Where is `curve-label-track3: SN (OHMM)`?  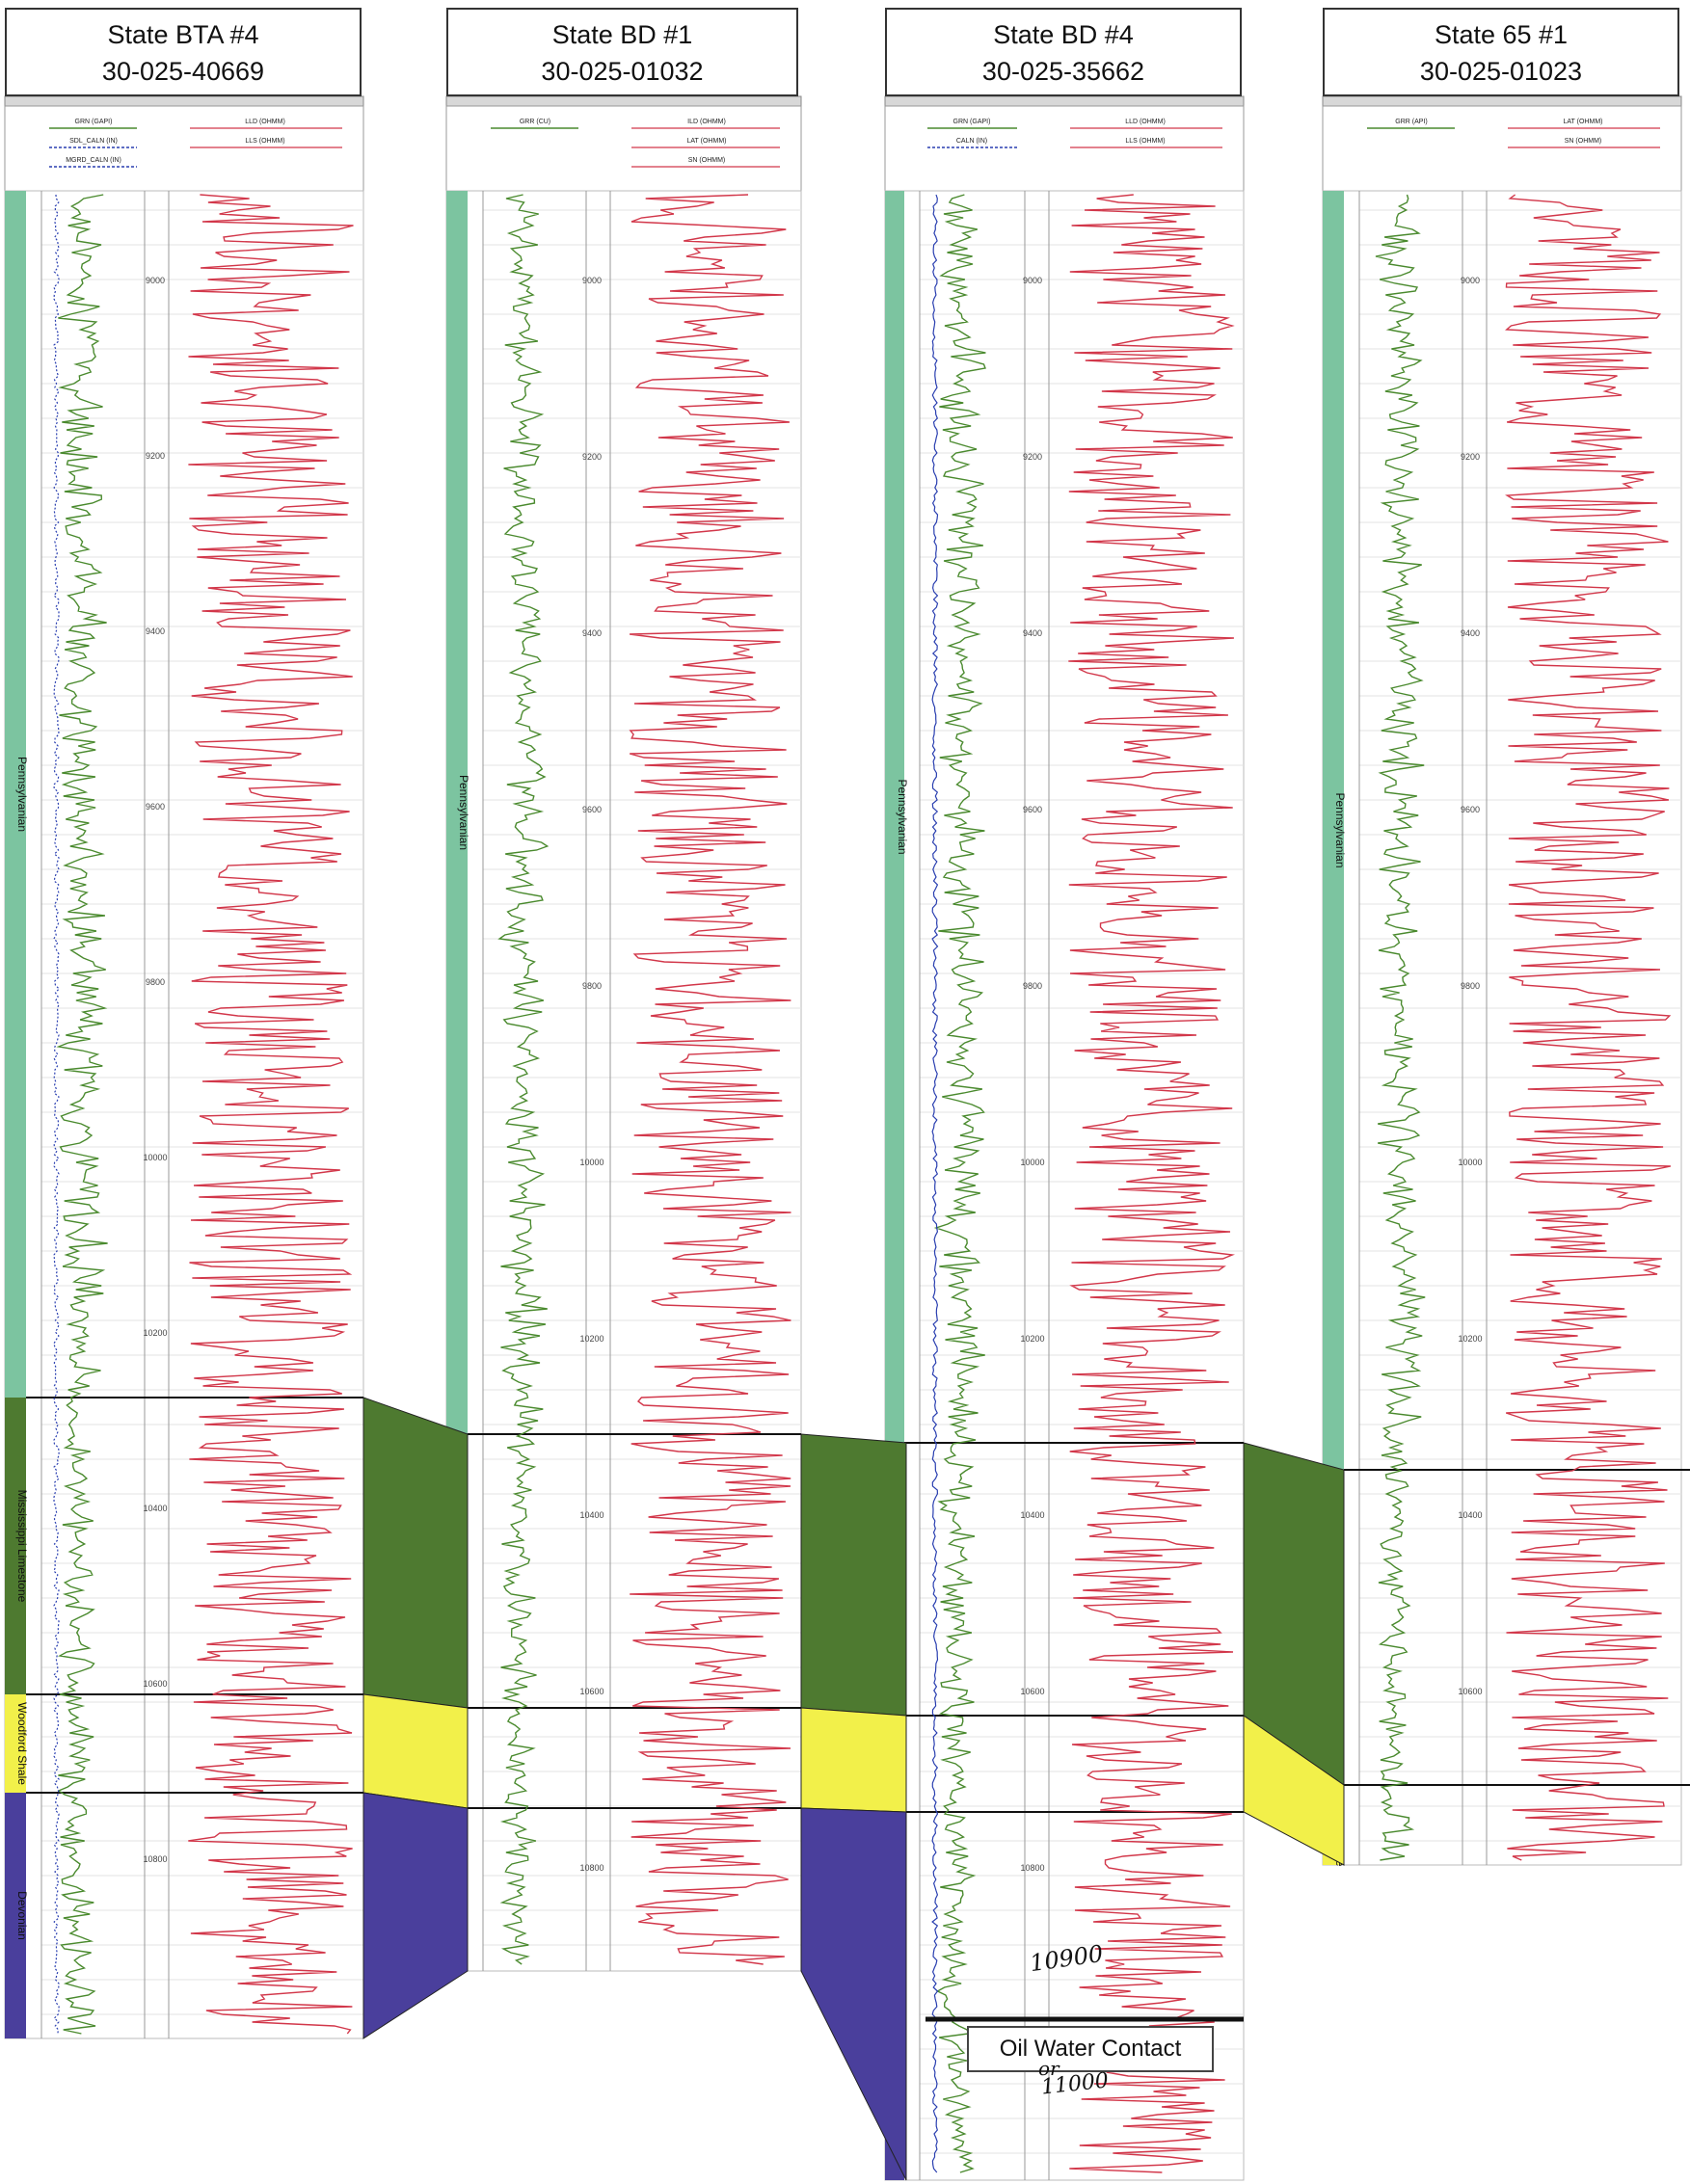 curve-label-track3: SN (OHMM) is located at coordinates (1583, 142).